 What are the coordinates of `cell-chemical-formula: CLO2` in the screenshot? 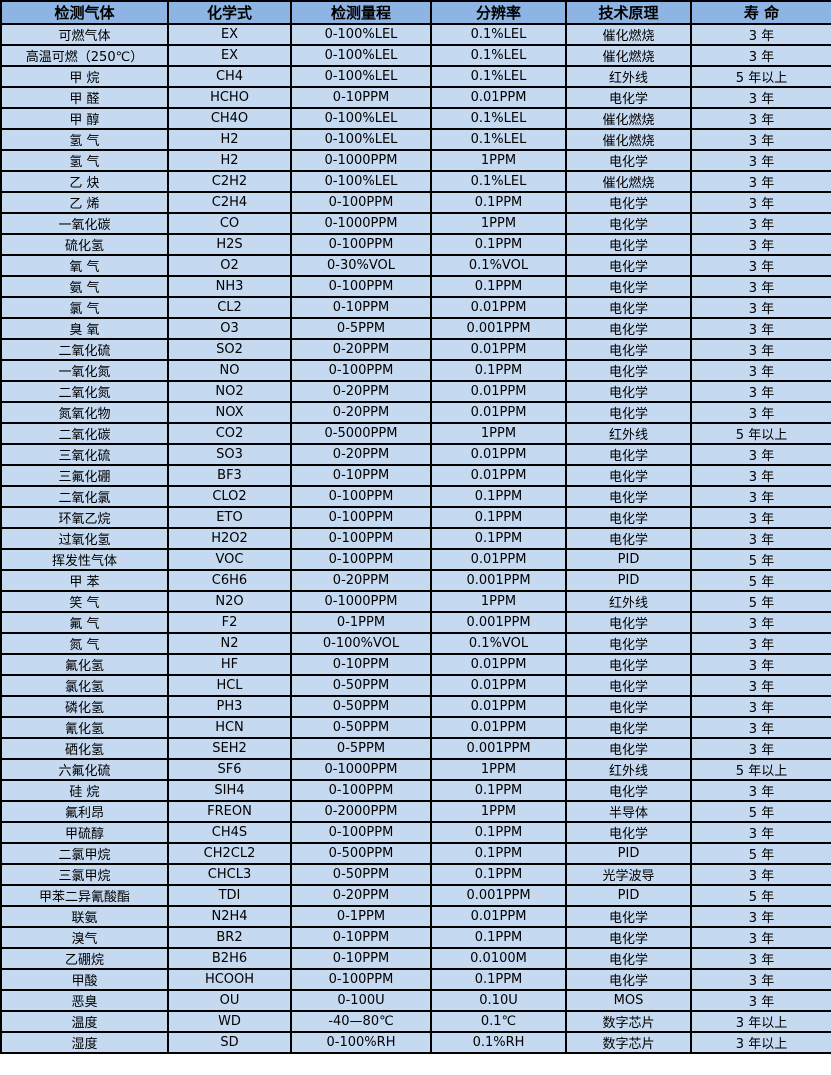 It's located at (229, 496).